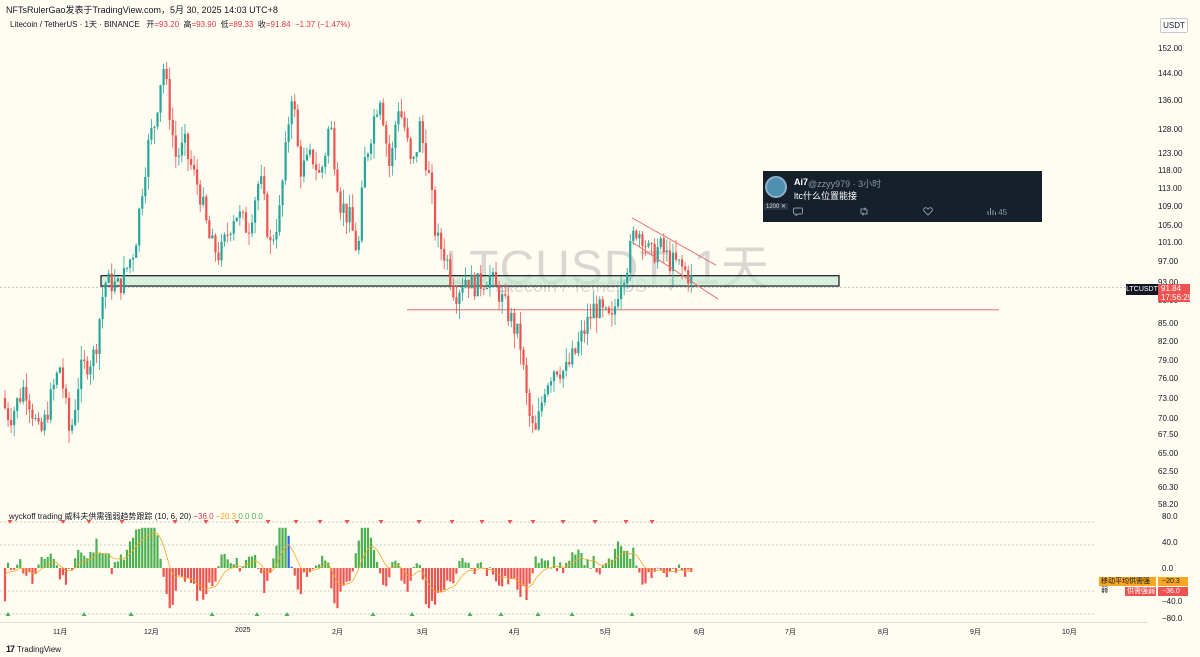  Describe the element at coordinates (776, 187) in the screenshot. I see `avatar` at that location.